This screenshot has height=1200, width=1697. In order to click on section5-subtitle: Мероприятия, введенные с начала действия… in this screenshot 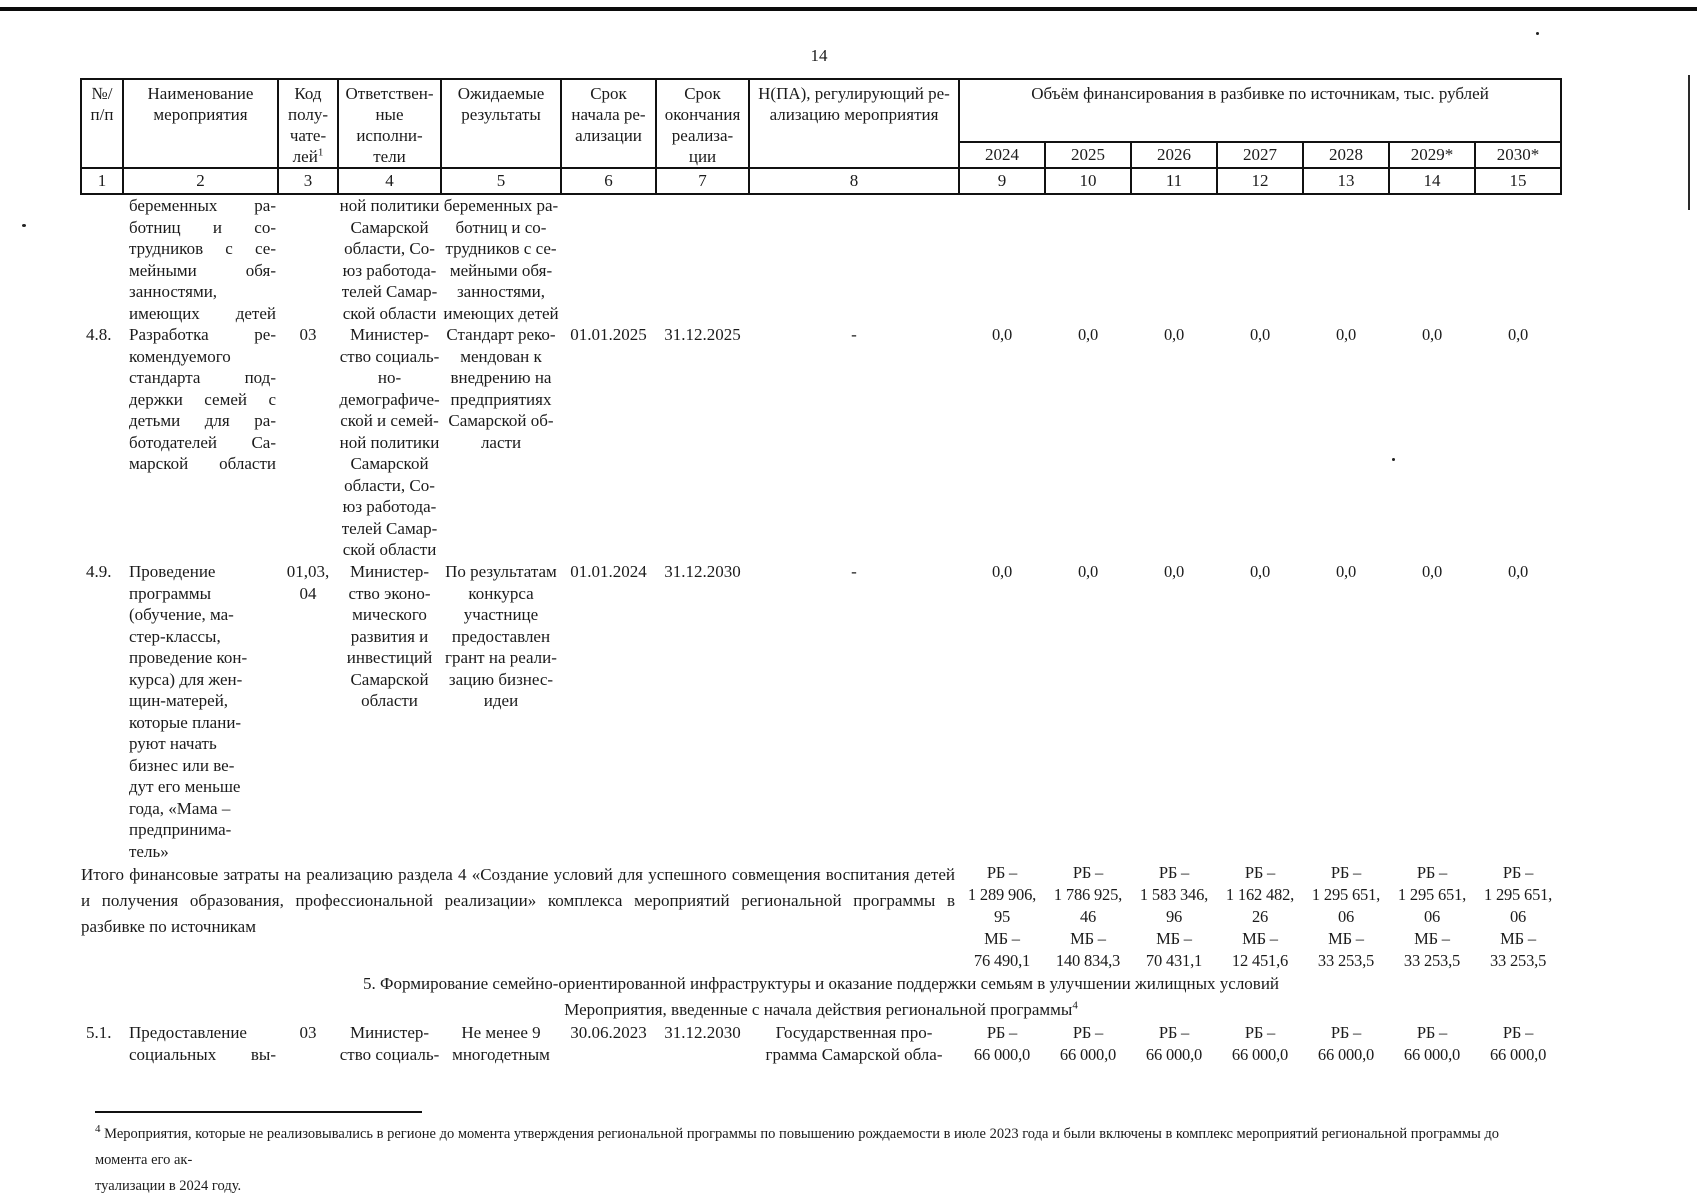, I will do `click(821, 1010)`.